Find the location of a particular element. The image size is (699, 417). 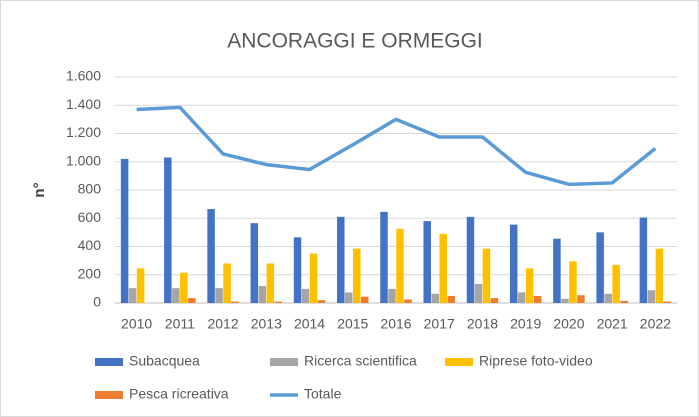

legend-label: Riprese foto-video is located at coordinates (536, 361).